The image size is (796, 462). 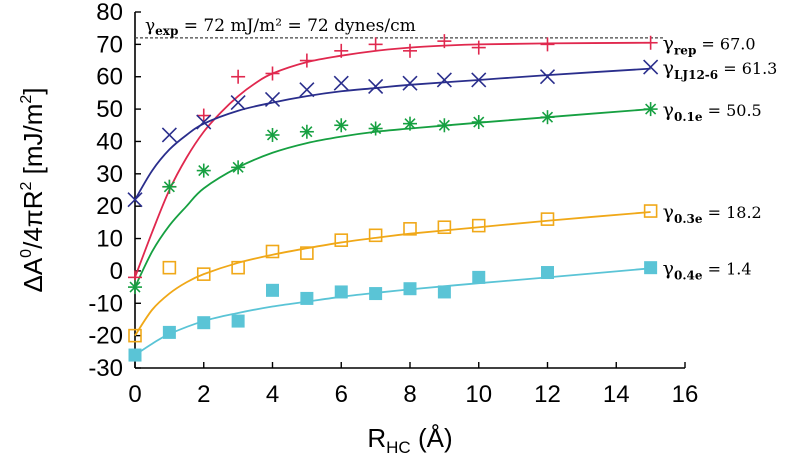 I want to click on x-ticks: 0 2 4 6 8 10 12 14 16, so click(x=413, y=385).